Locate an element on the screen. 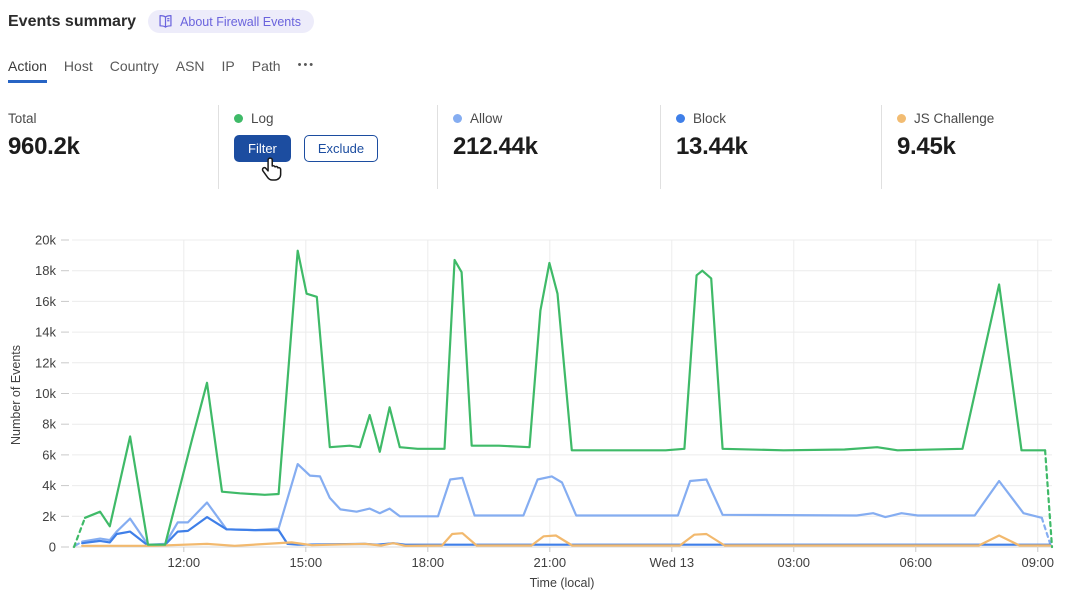 This screenshot has height=598, width=1068. allow-legend-dot is located at coordinates (457, 118).